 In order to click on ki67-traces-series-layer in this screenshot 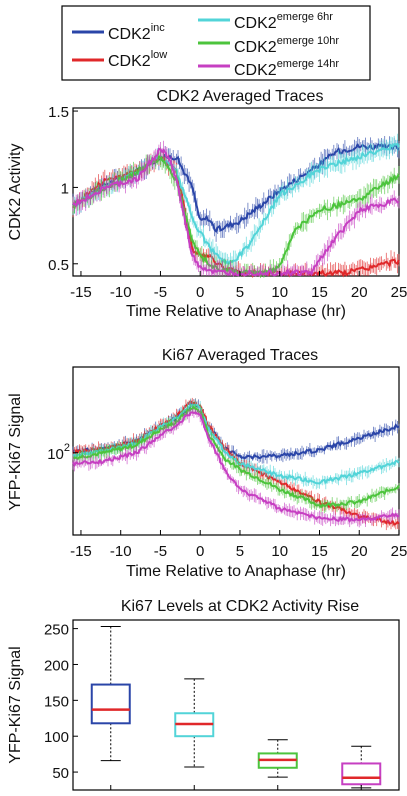, I will do `click(236, 464)`.